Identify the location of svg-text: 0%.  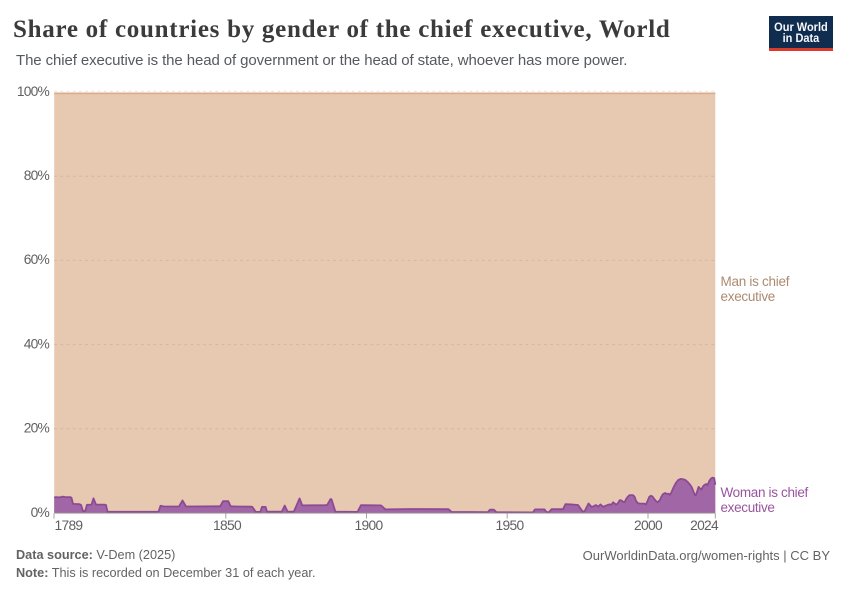
(40, 512).